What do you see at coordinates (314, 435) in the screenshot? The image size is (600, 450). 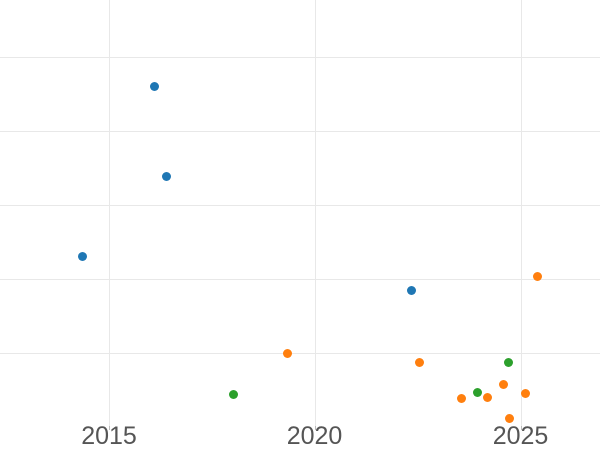 I see `x-tick-label-2020: 2020` at bounding box center [314, 435].